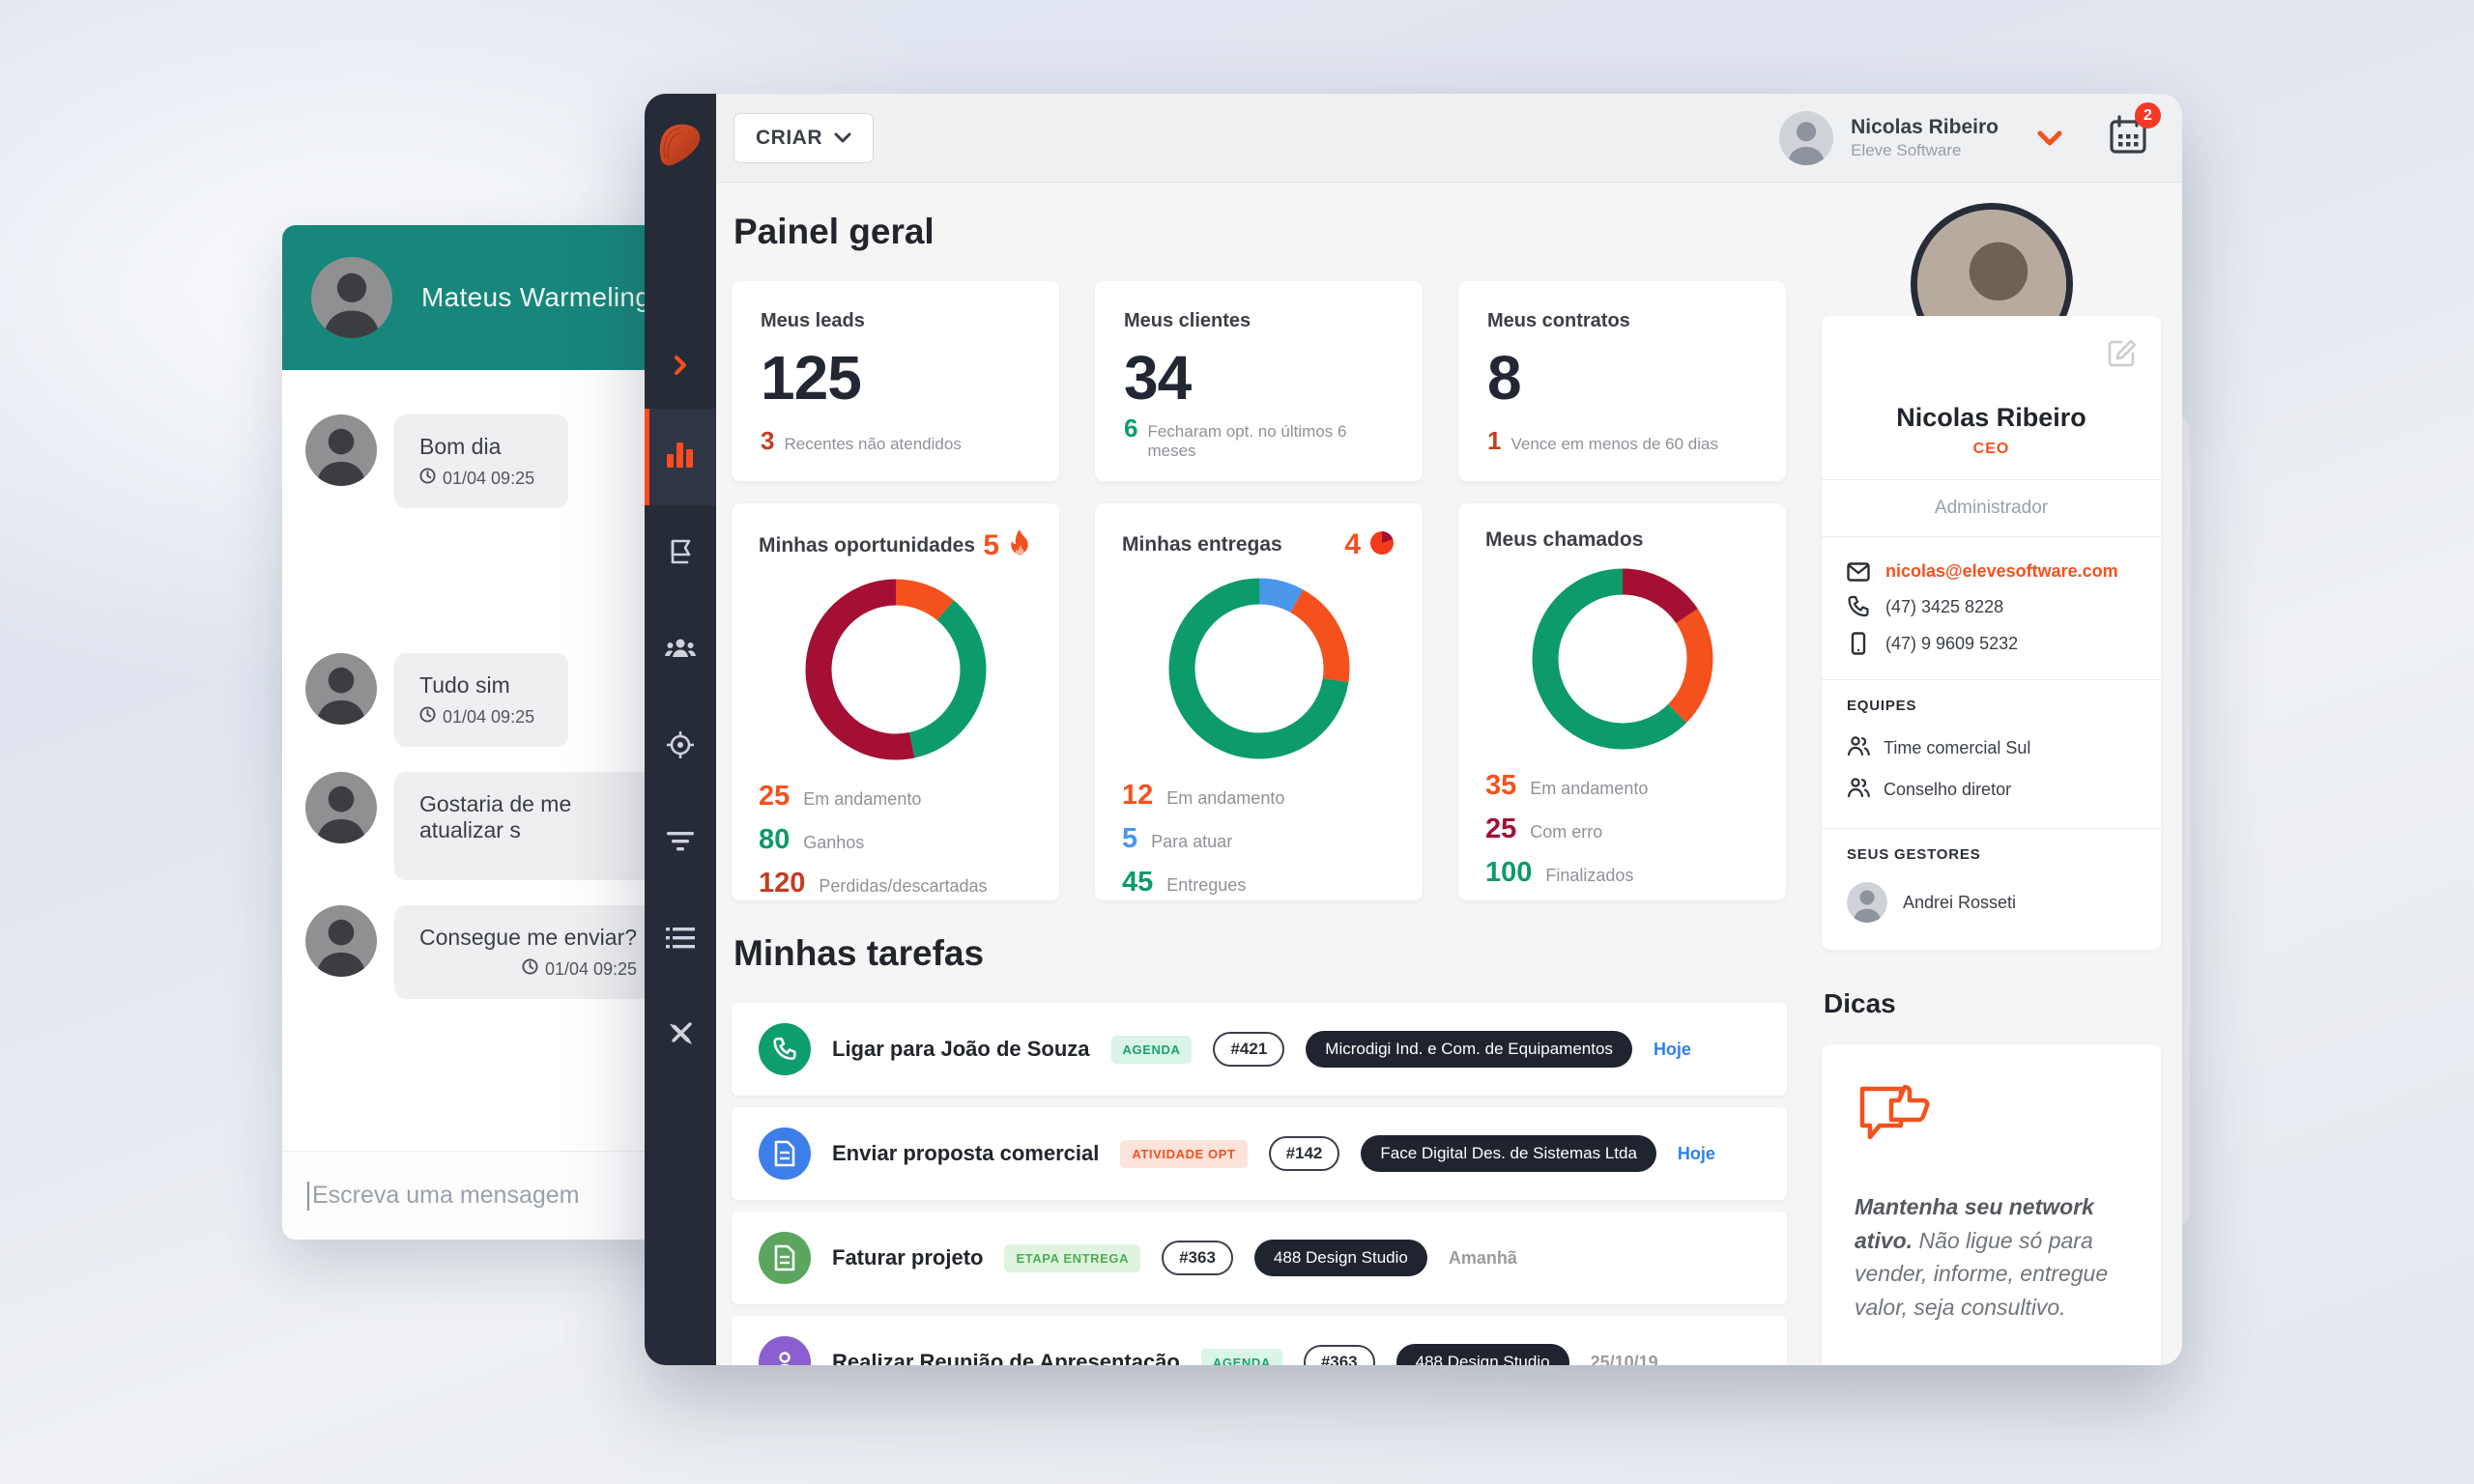 The image size is (2474, 1484). What do you see at coordinates (1567, 832) in the screenshot?
I see `legend-label: Com erro` at bounding box center [1567, 832].